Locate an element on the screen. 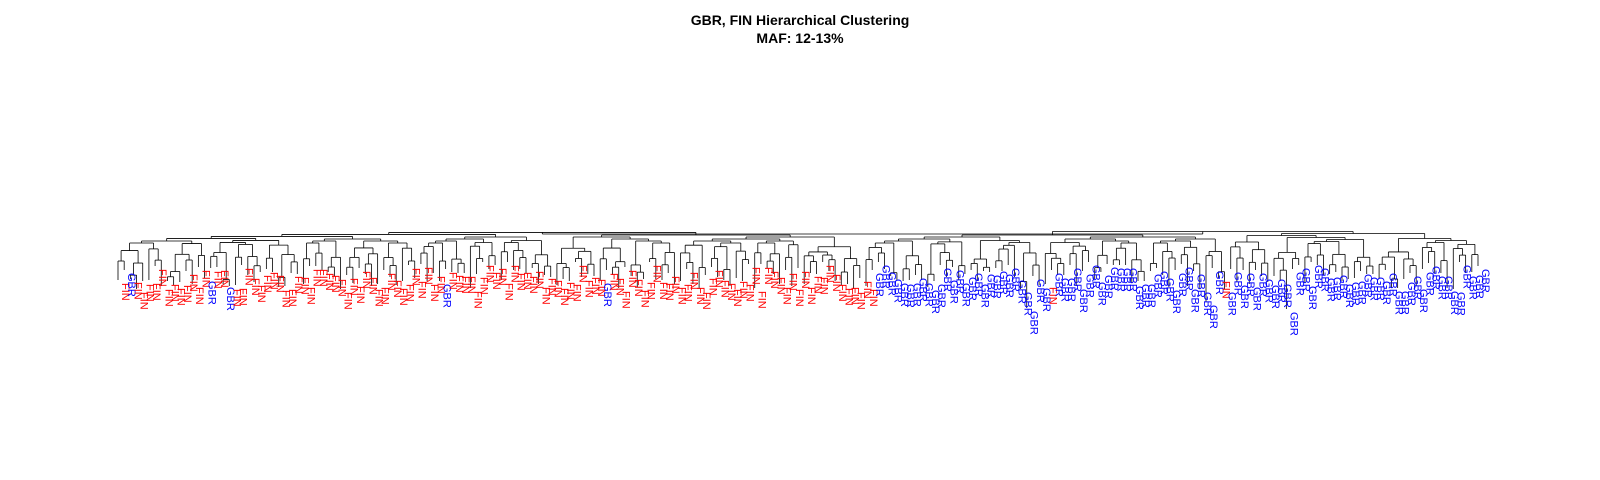 The height and width of the screenshot is (480, 1600). dendrogram-branches is located at coordinates (798, 270).